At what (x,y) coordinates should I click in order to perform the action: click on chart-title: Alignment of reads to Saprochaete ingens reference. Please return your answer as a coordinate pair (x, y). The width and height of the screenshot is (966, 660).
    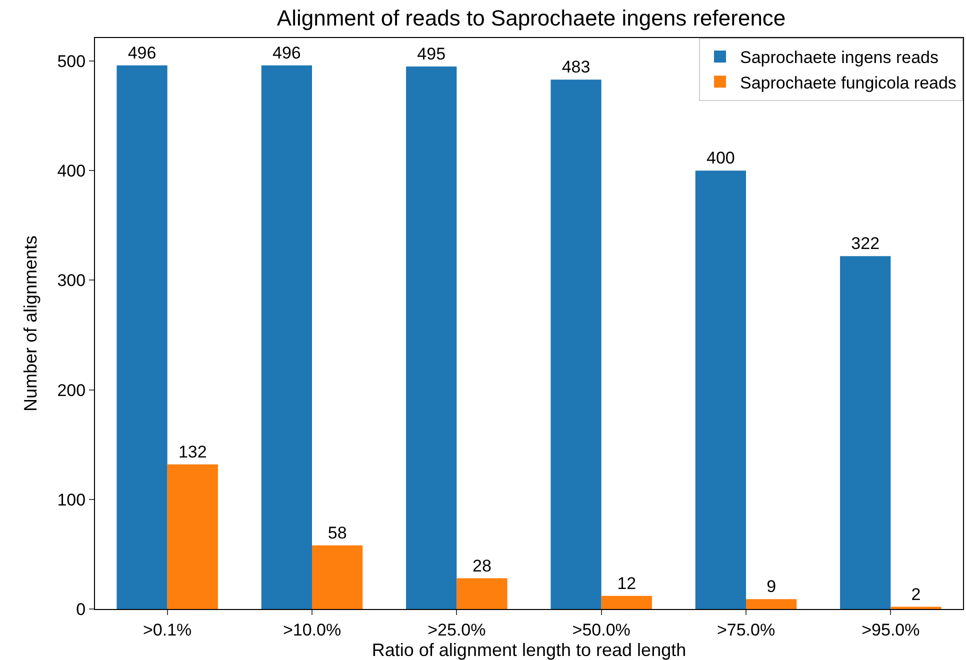
    Looking at the image, I should click on (531, 17).